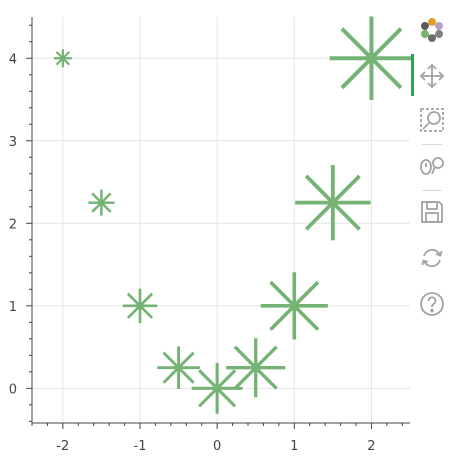  What do you see at coordinates (217, 446) in the screenshot?
I see `x-tick-label: 0` at bounding box center [217, 446].